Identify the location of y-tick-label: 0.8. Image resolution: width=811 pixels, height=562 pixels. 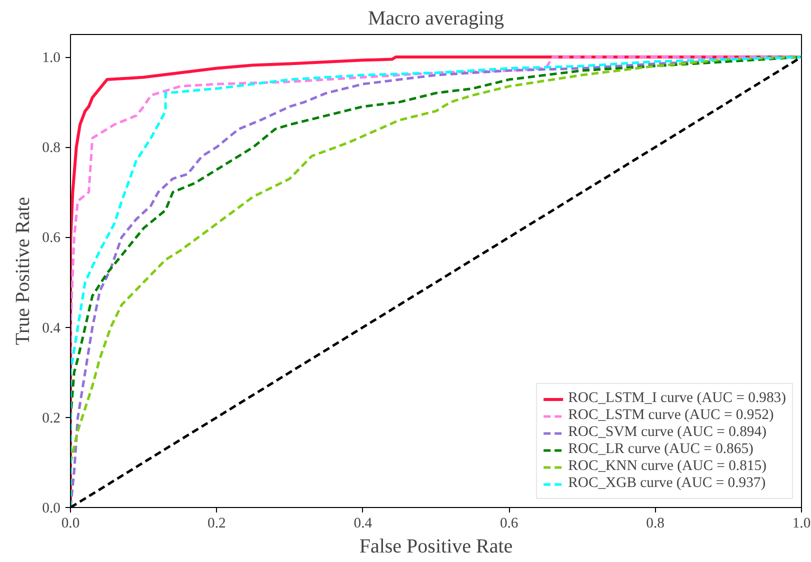
(51, 148).